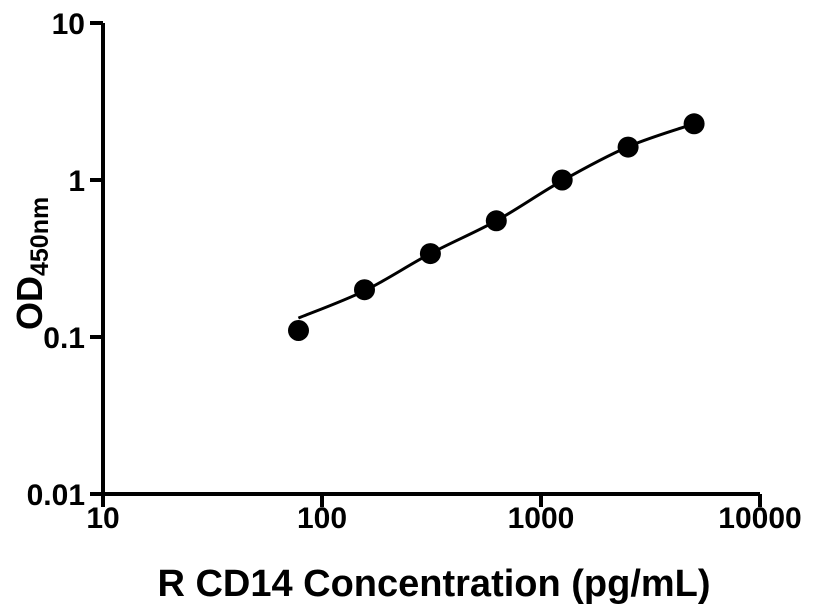 This screenshot has height=612, width=816. What do you see at coordinates (29, 303) in the screenshot?
I see `y-axis-title-main: OD` at bounding box center [29, 303].